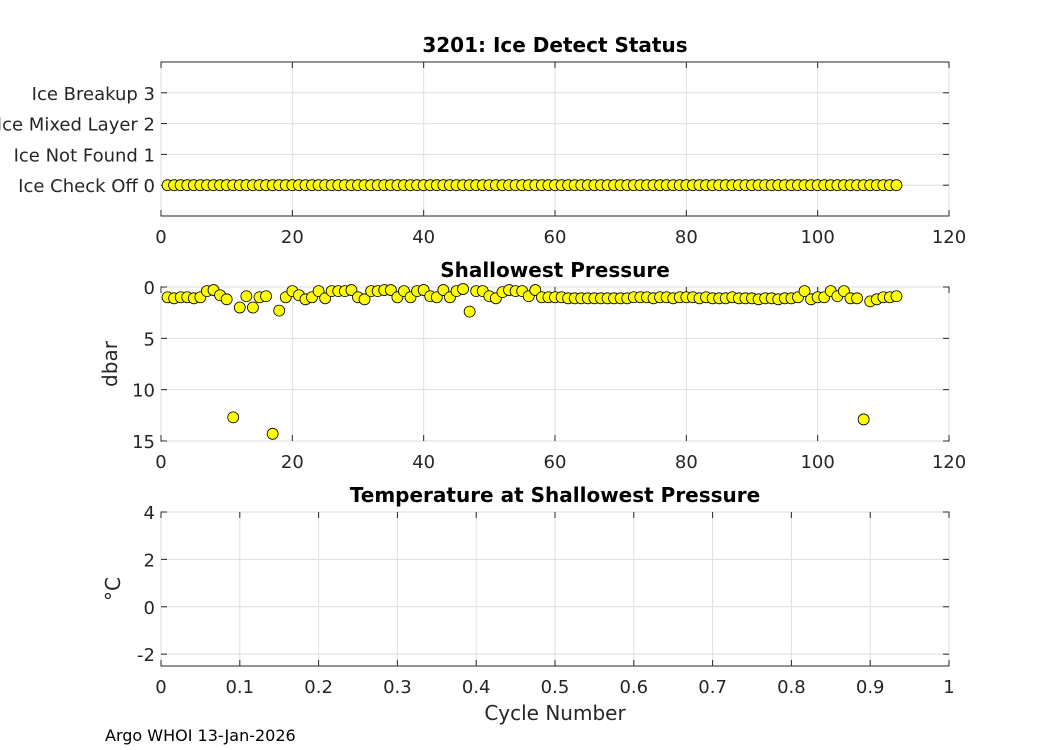 The width and height of the screenshot is (1050, 750). What do you see at coordinates (93, 94) in the screenshot?
I see `ice-detect-ytick-label: Ice Breakup 3` at bounding box center [93, 94].